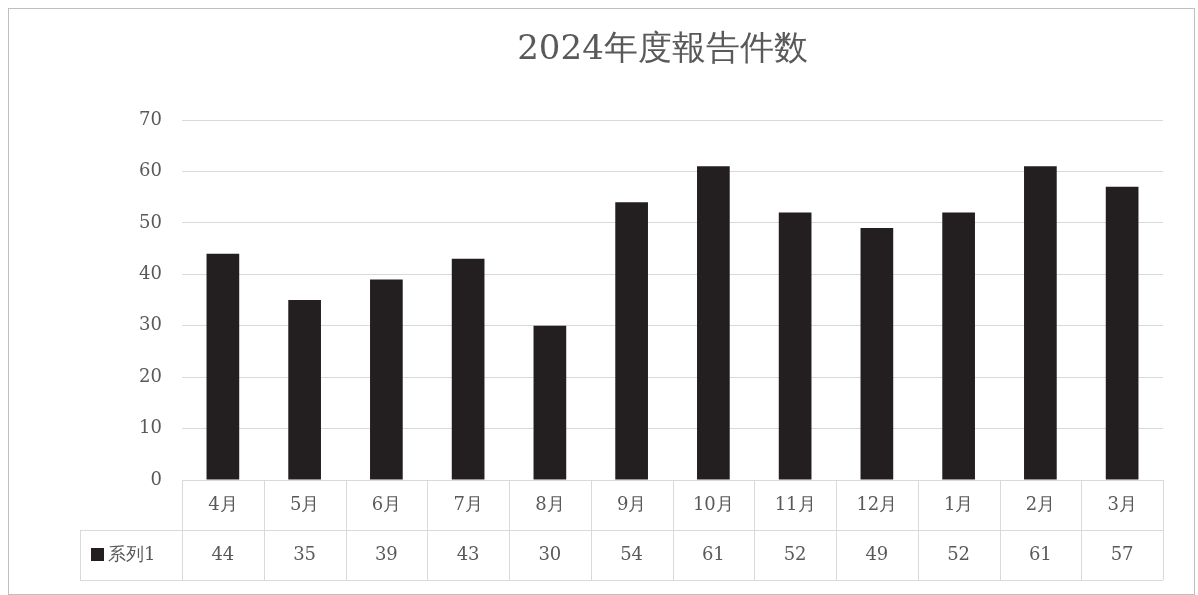 Image resolution: width=1198 pixels, height=595 pixels. Describe the element at coordinates (877, 553) in the screenshot. I see `data-label: 49` at that location.